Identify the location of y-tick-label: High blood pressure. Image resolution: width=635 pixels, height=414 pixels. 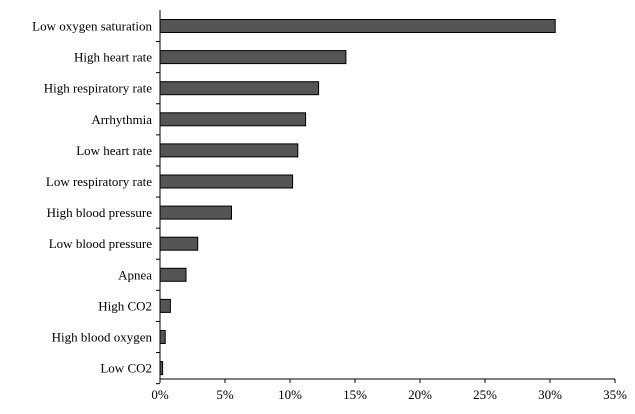
(100, 212).